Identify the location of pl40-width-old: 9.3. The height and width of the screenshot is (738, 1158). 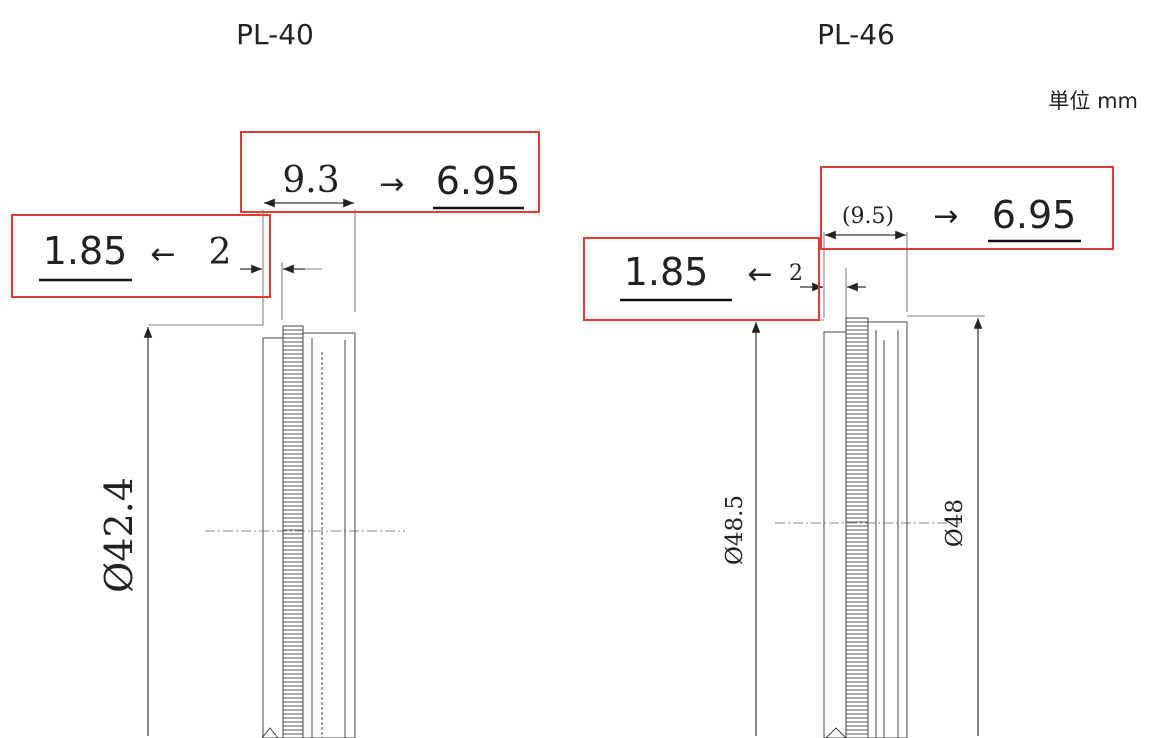
(310, 180).